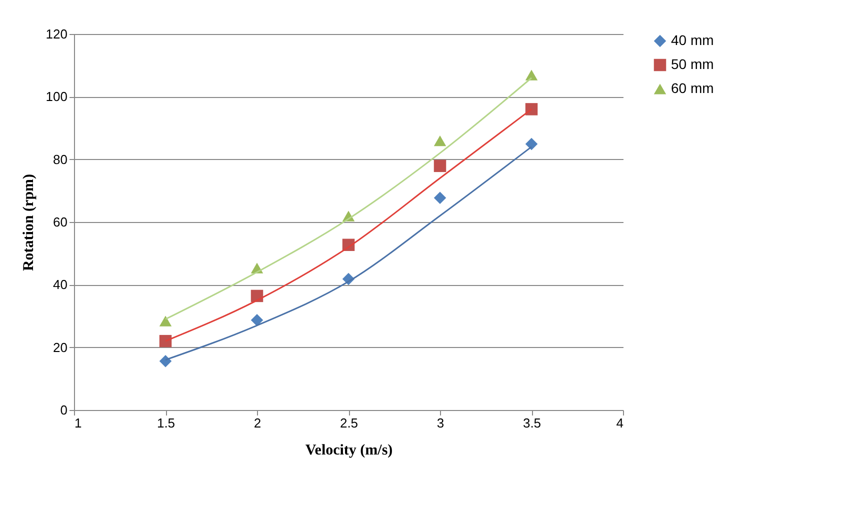 Image resolution: width=844 pixels, height=515 pixels. Describe the element at coordinates (692, 88) in the screenshot. I see `legend-label: 60 mm` at that location.